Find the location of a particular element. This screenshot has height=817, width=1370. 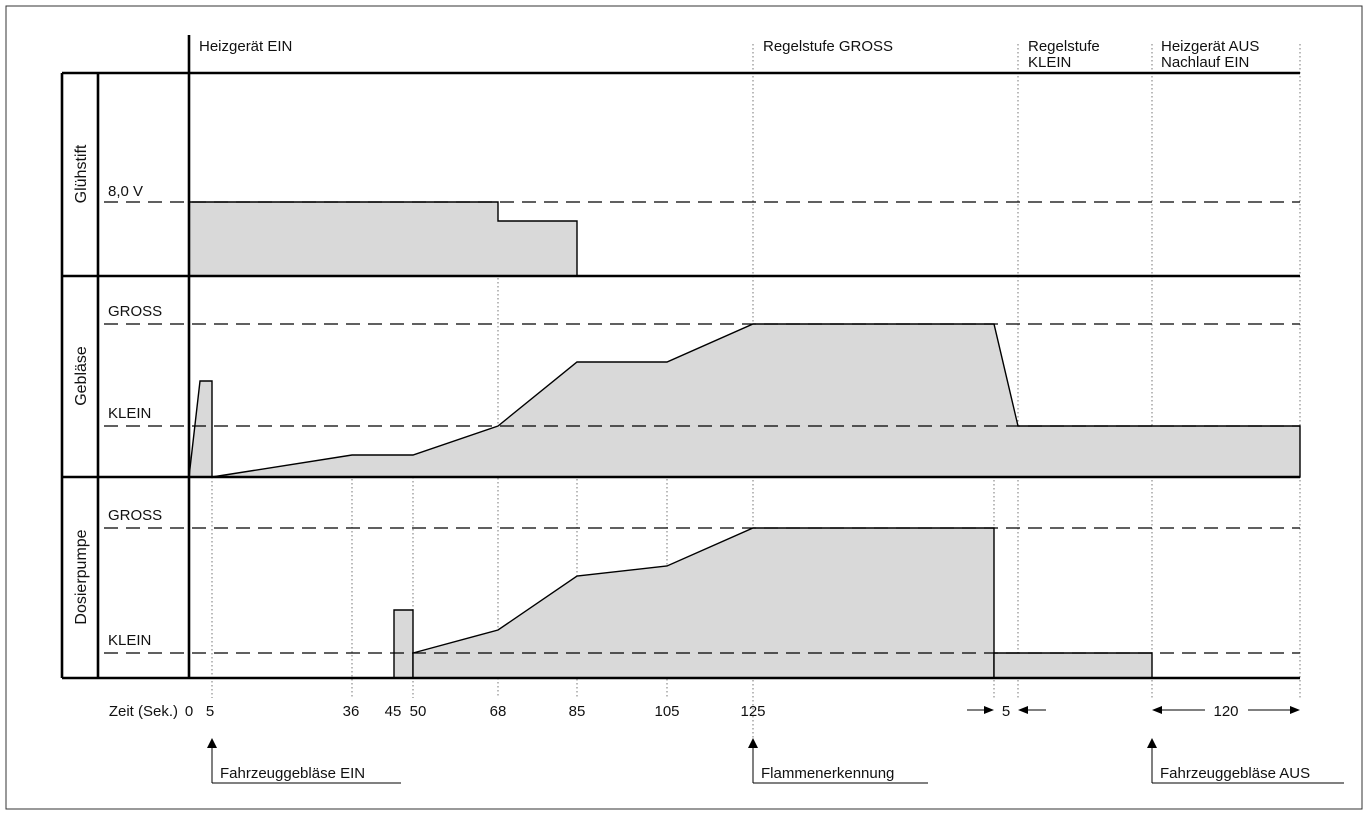

phase-label-regelstufe-klein: Regelstufe is located at coordinates (1064, 46).